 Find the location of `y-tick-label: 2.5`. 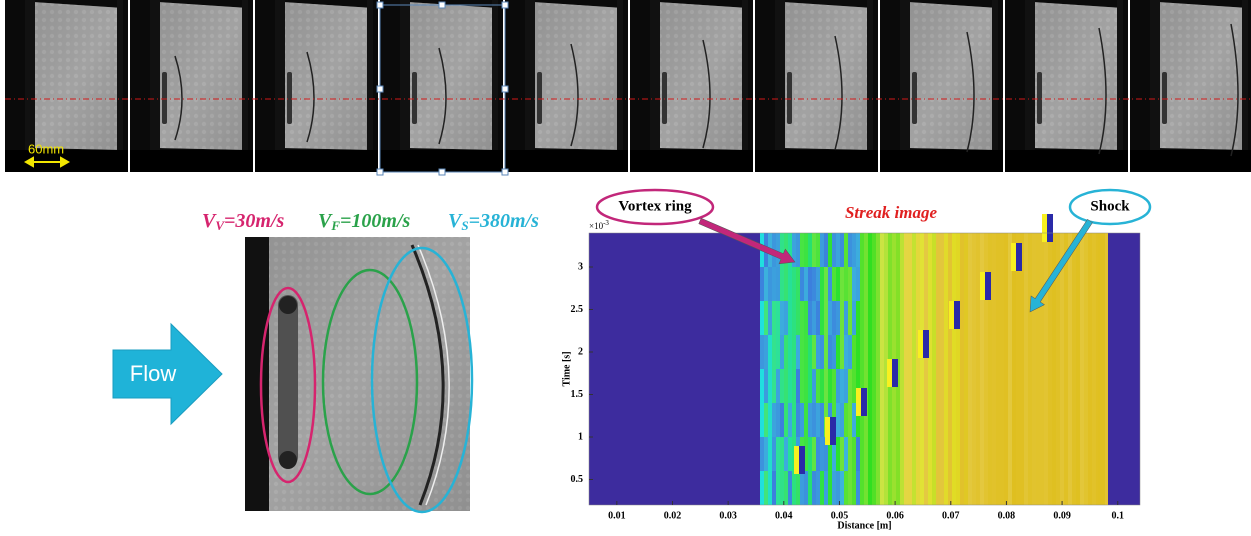

y-tick-label: 2.5 is located at coordinates (577, 309).